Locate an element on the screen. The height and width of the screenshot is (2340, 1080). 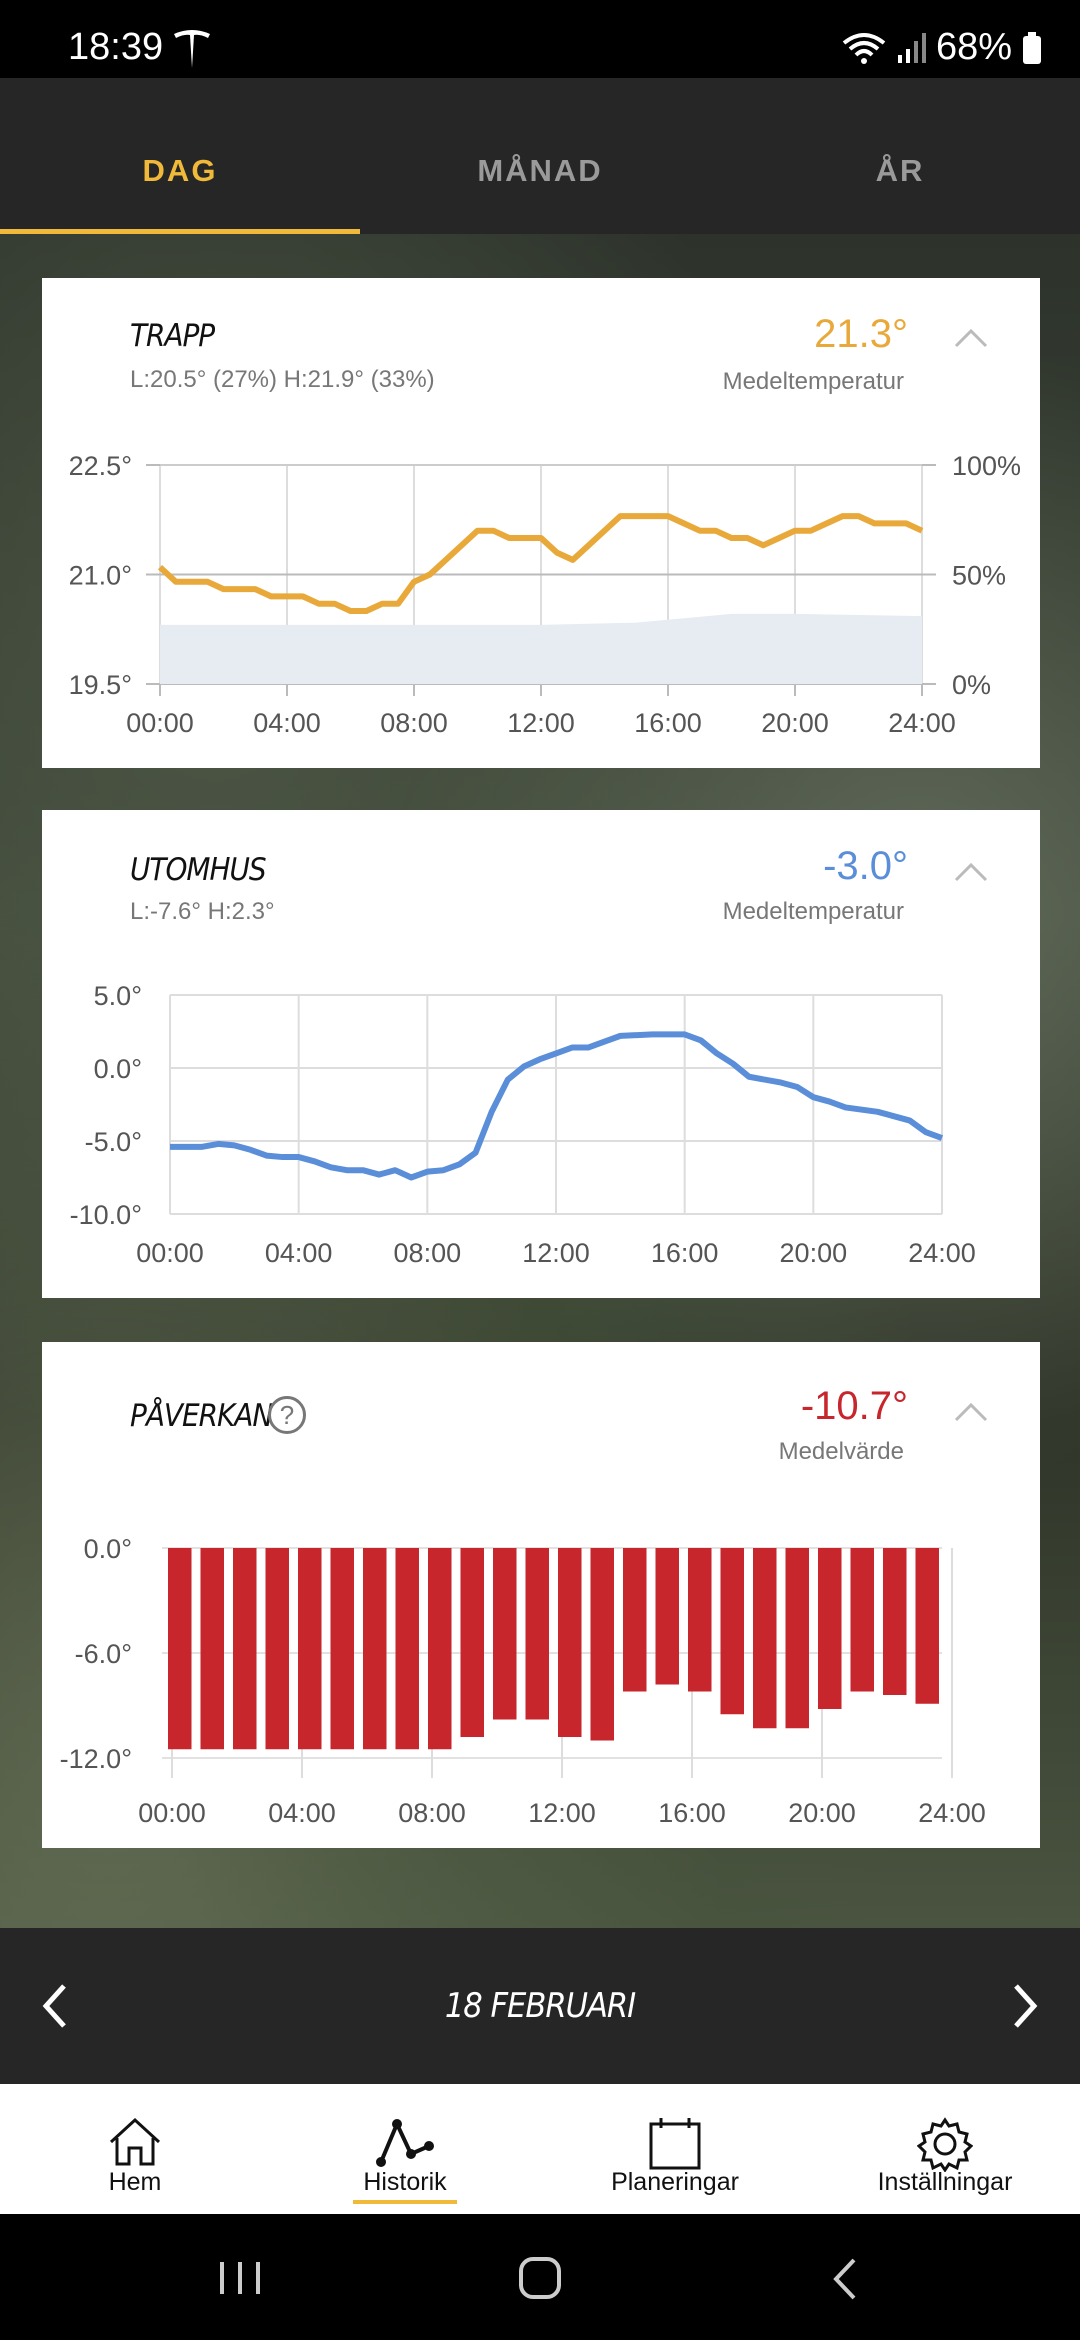
history-graph-icon is located at coordinates (405, 2143).